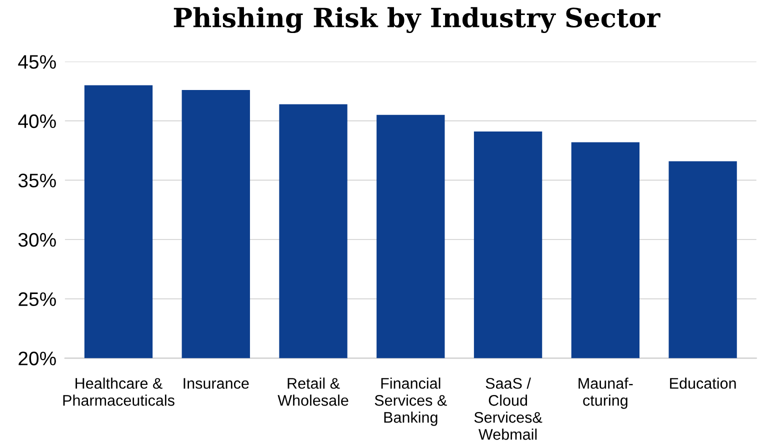 This screenshot has height=446, width=764. Describe the element at coordinates (313, 392) in the screenshot. I see `x-tick-label: Retail & Wholesale` at that location.